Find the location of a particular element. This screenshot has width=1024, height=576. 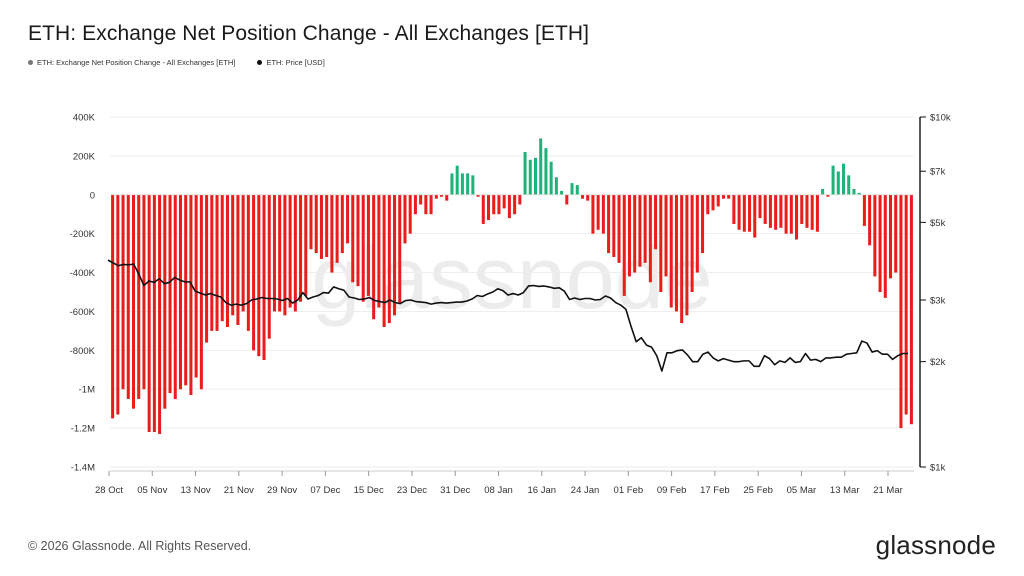

x-tick-label: 23 Dec is located at coordinates (412, 490).